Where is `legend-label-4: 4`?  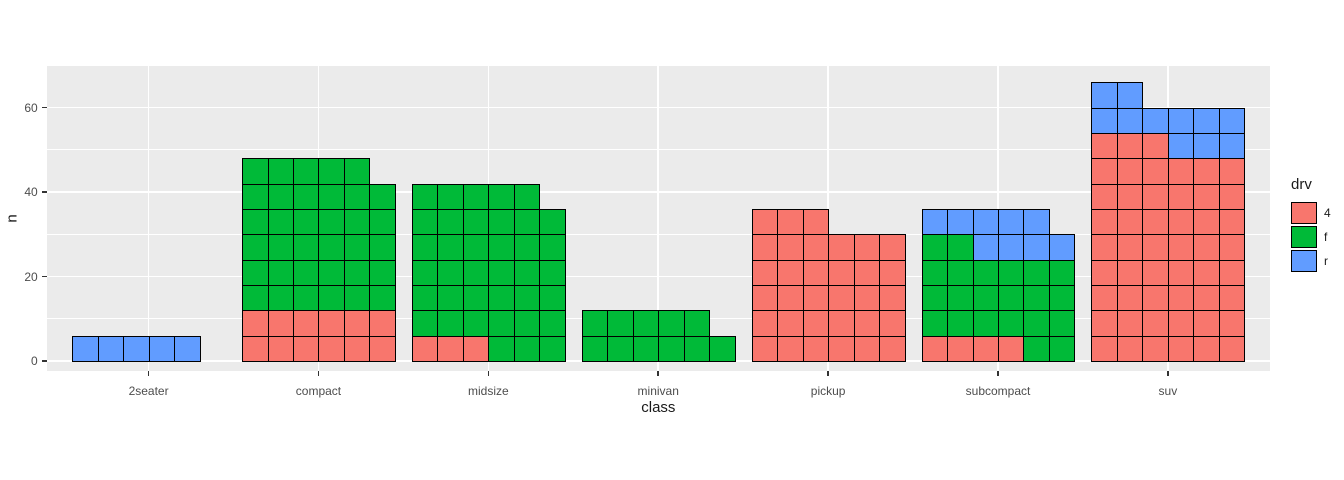
legend-label-4: 4 is located at coordinates (1327, 213).